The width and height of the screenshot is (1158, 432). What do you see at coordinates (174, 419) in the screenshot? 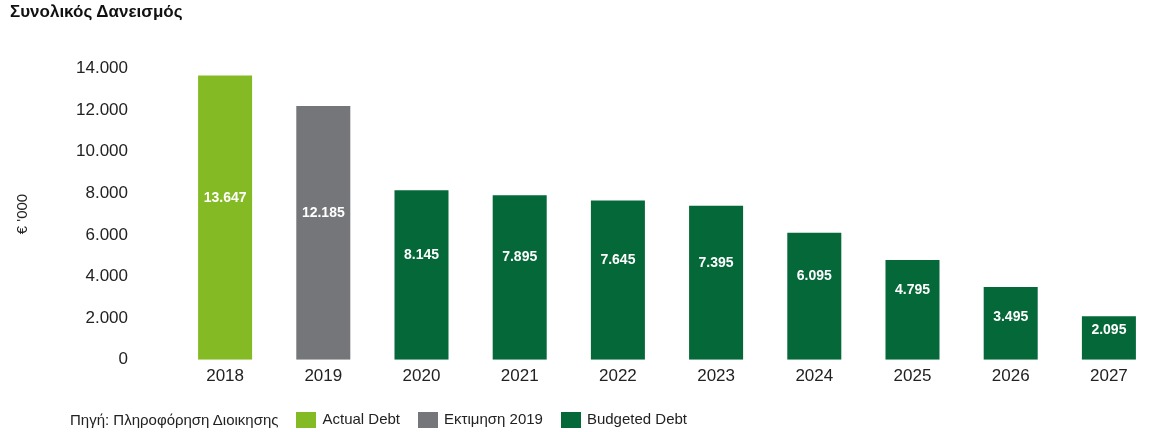
I see `text: Πηγή: Πληροφόρηση Διοικησης` at bounding box center [174, 419].